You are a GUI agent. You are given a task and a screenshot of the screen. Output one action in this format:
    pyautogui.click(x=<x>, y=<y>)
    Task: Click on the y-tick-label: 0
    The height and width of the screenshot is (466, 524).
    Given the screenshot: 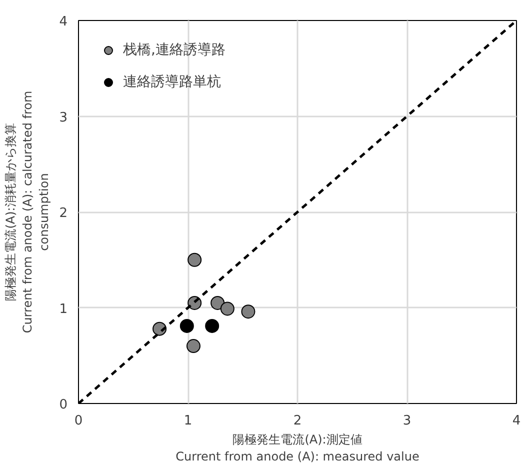 What is the action you would take?
    pyautogui.click(x=63, y=405)
    